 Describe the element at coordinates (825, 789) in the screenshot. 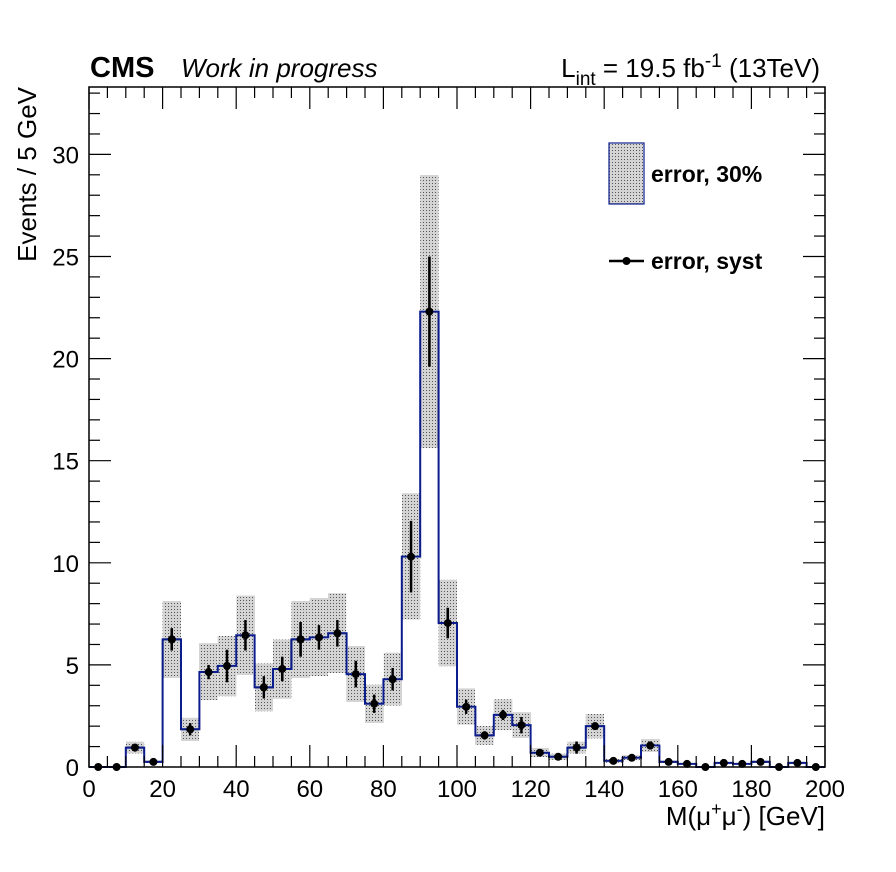

I see `x-tick-label: 200` at that location.